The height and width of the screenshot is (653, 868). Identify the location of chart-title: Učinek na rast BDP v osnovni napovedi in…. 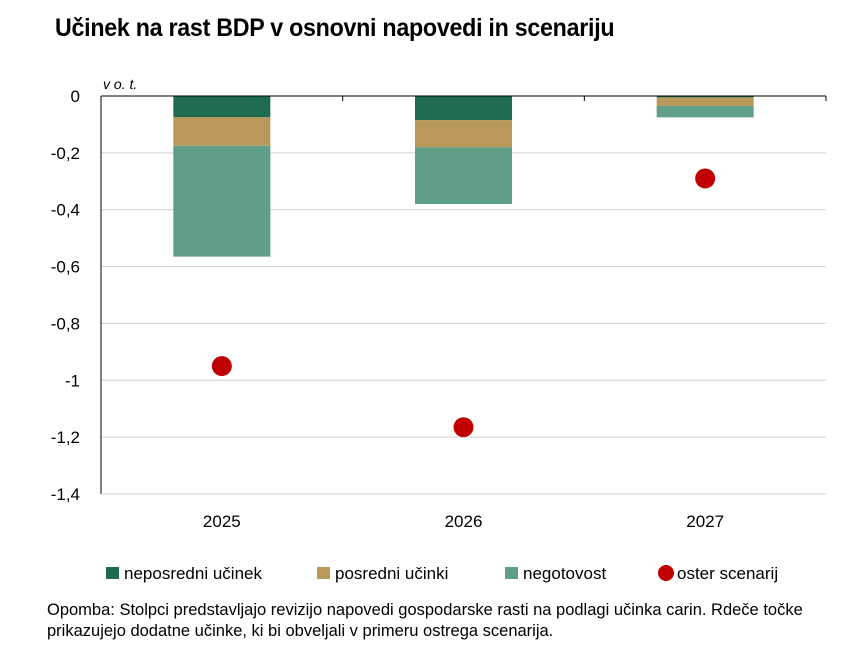
(335, 28).